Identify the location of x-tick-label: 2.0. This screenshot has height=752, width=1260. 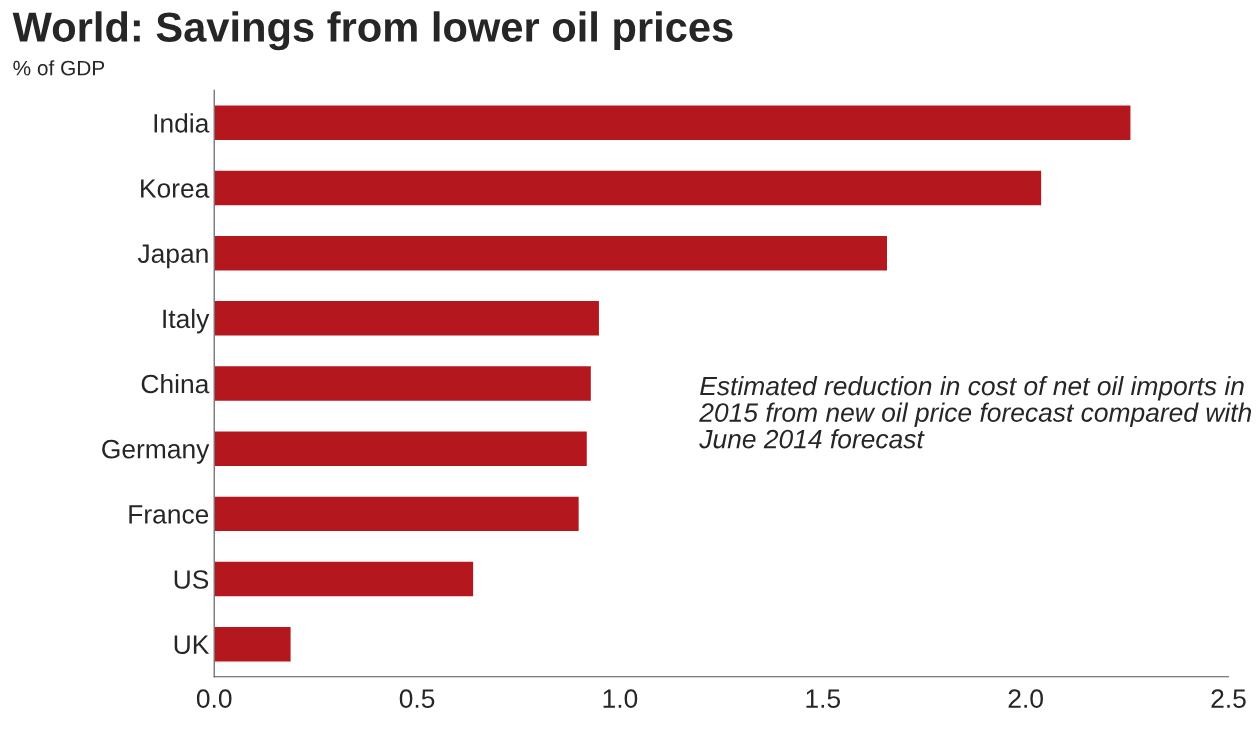
(1025, 698).